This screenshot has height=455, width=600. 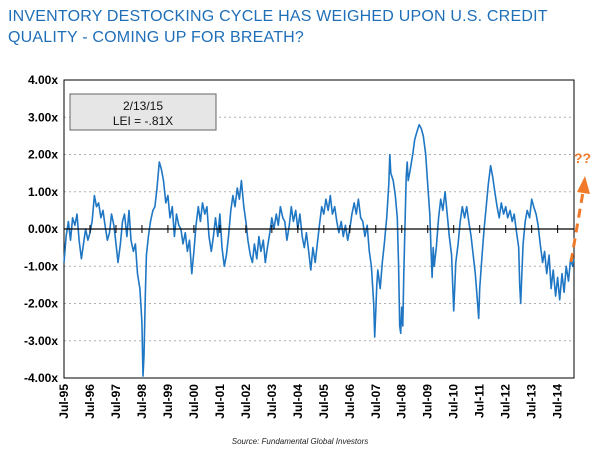 I want to click on y-tick-label: 4.00x, so click(x=43, y=80).